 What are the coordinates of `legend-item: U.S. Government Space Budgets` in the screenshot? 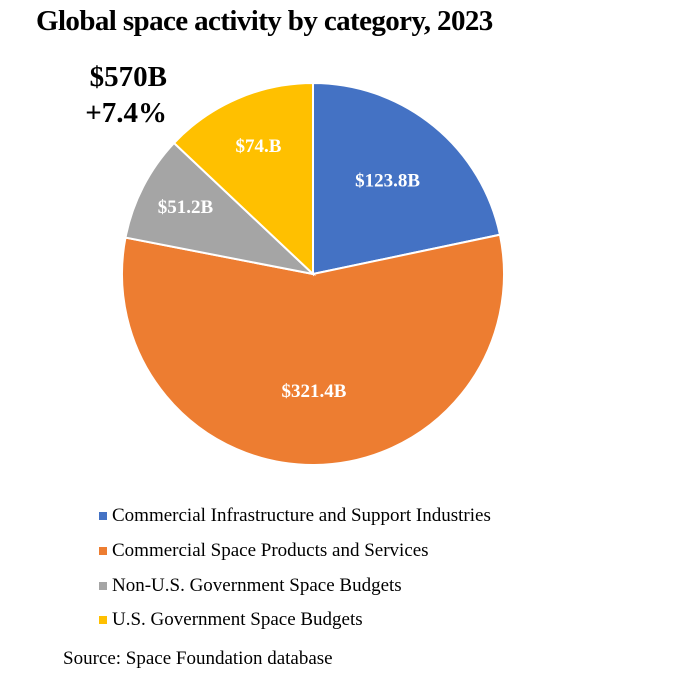 It's located at (295, 620).